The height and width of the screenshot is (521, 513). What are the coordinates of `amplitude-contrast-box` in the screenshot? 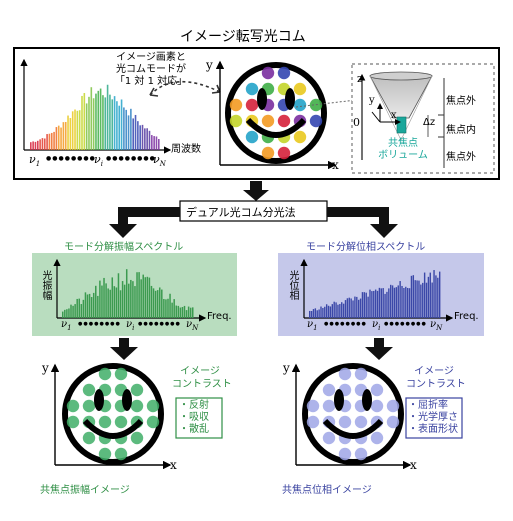 It's located at (199, 418).